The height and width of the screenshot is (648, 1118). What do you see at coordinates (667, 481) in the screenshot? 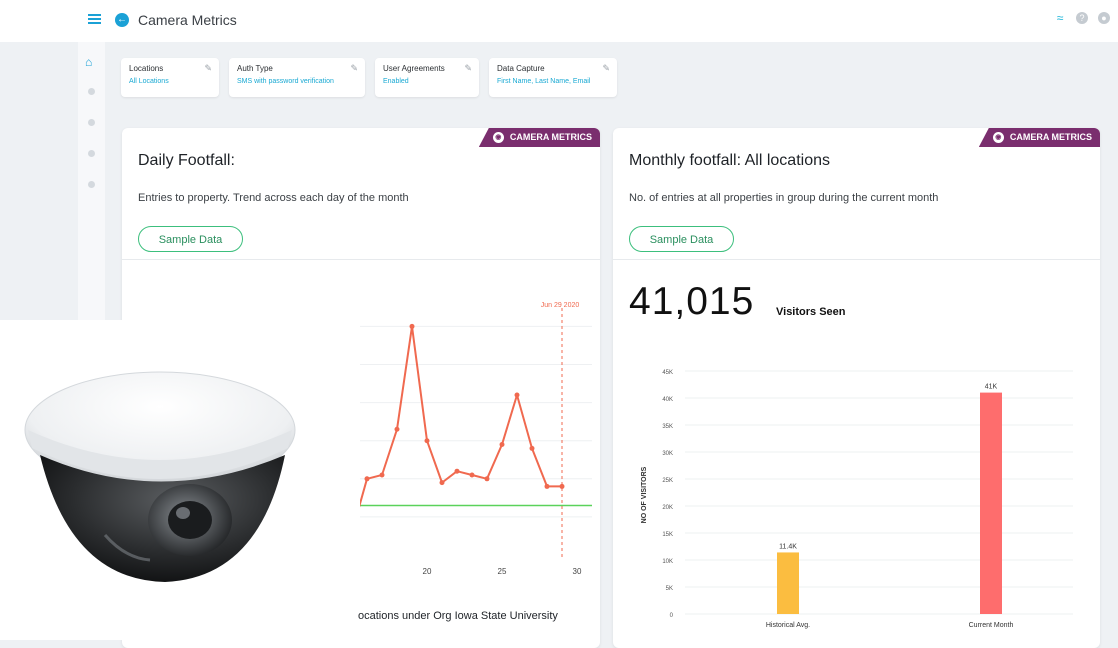
I see `y-tick-label: 25K` at bounding box center [667, 481].